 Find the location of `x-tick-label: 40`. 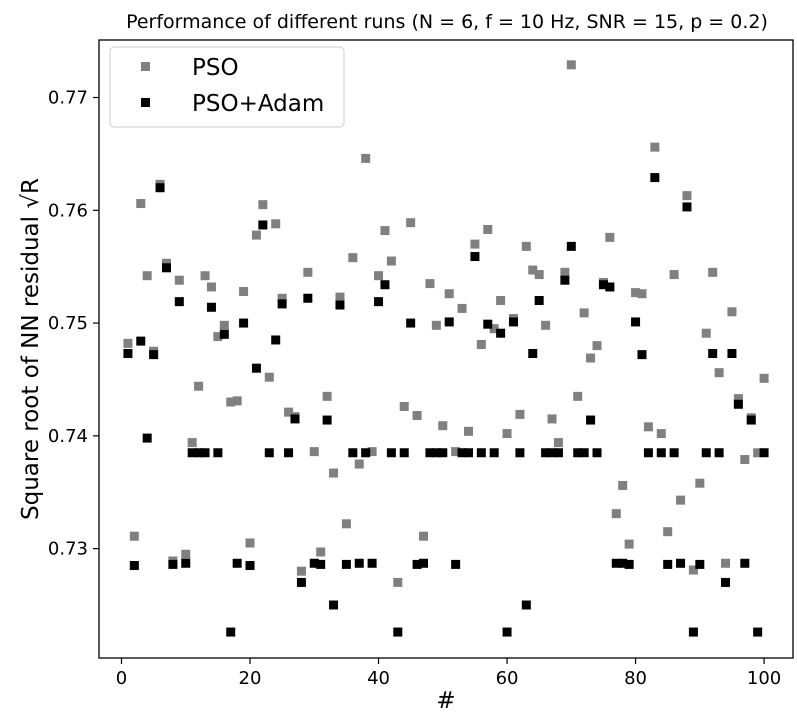

x-tick-label: 40 is located at coordinates (378, 678).